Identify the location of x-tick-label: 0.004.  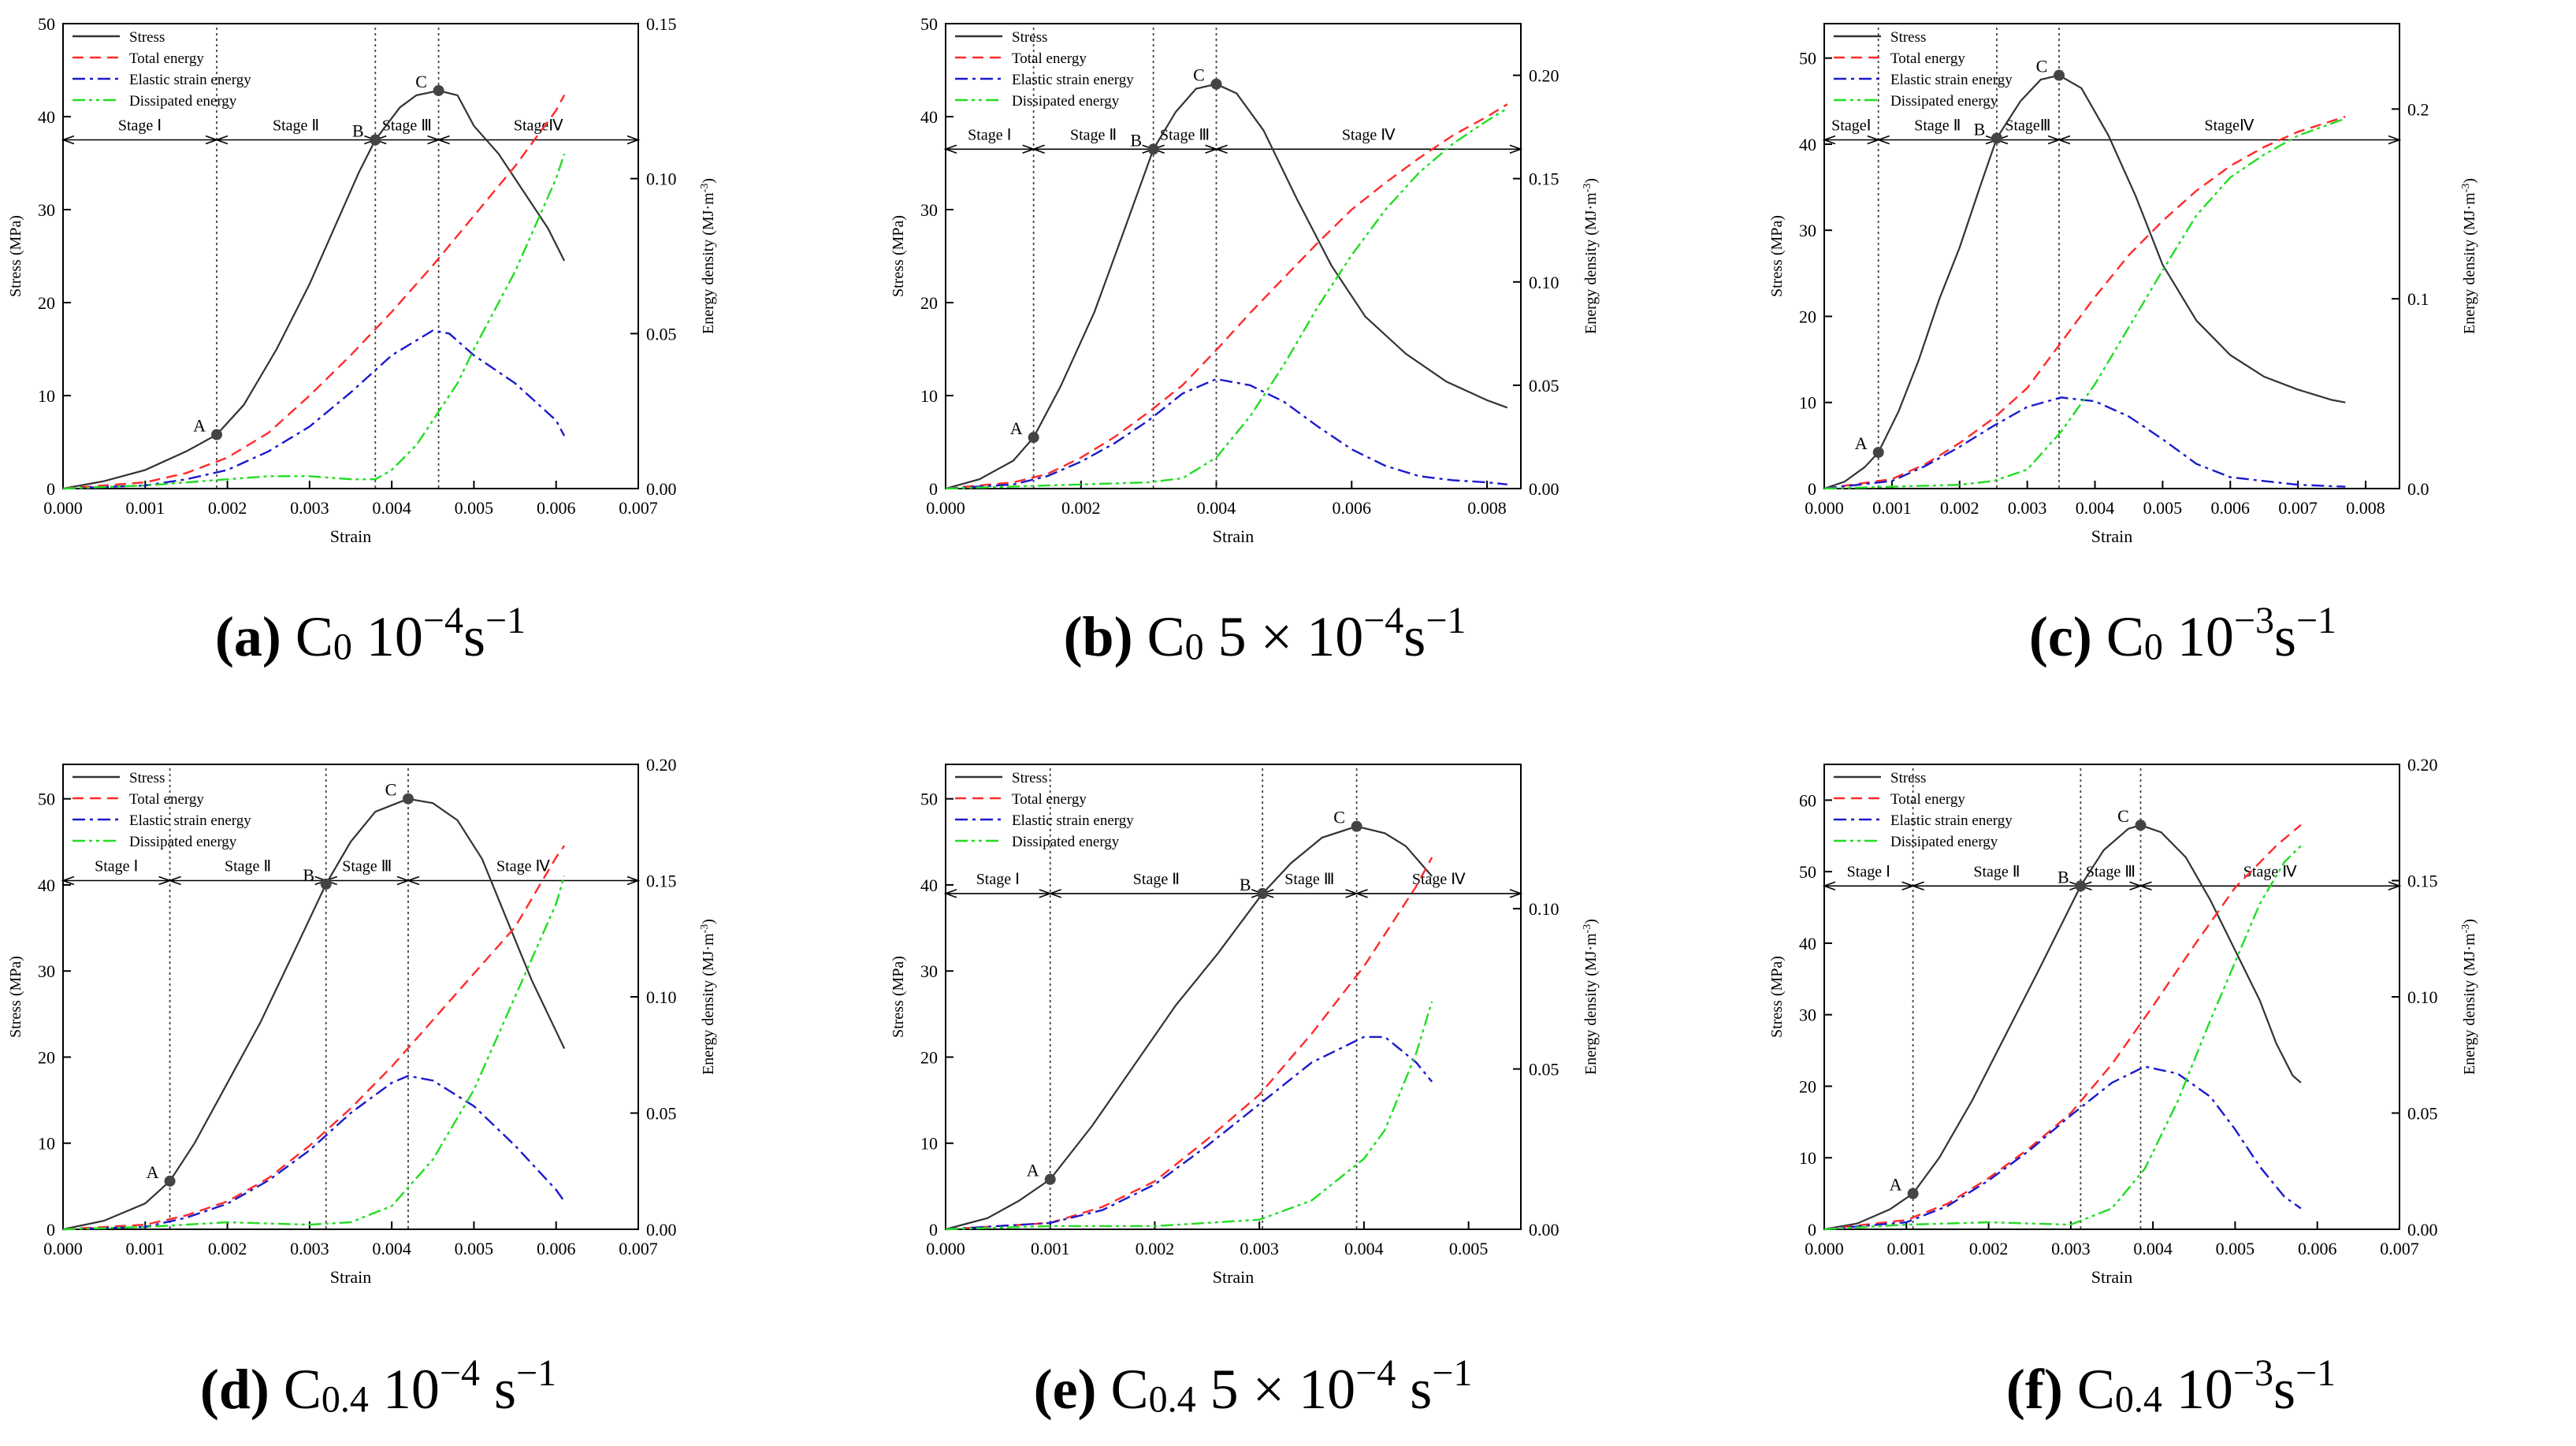
(391, 1248).